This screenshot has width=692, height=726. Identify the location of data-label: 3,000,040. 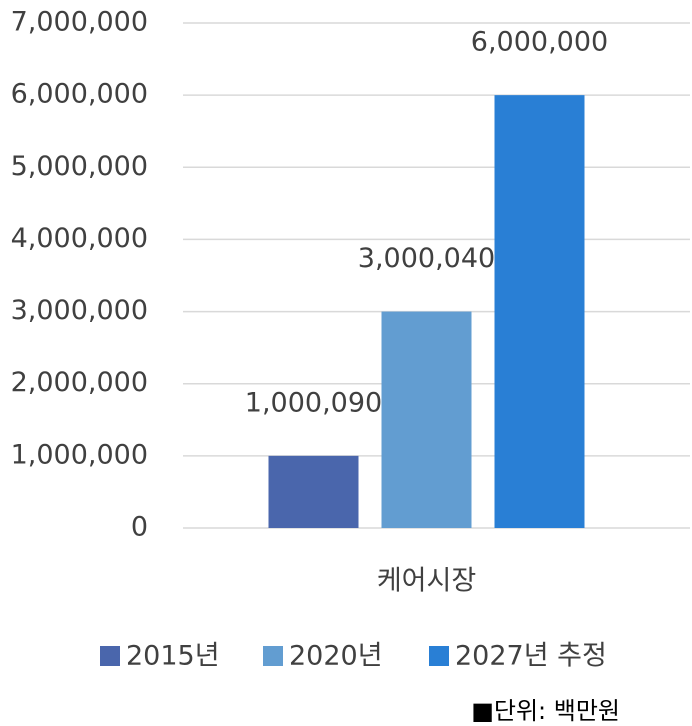
(426, 258).